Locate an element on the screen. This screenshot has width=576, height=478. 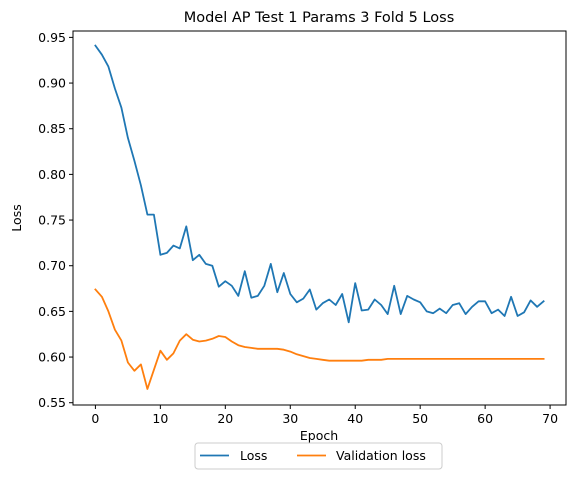
x-tick-label: 40 is located at coordinates (355, 418).